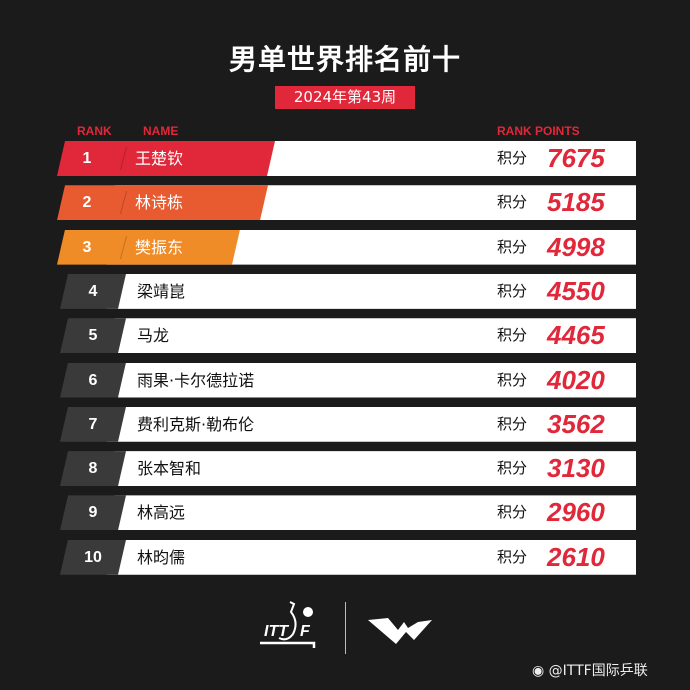 This screenshot has width=690, height=690. Describe the element at coordinates (161, 131) in the screenshot. I see `header-name: NAME` at that location.